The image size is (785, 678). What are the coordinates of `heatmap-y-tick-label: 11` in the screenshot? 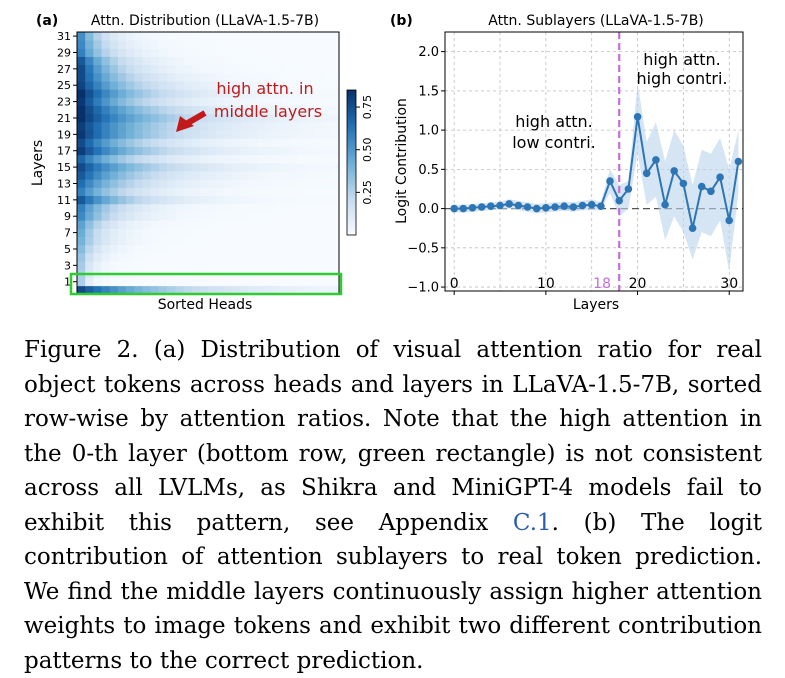 It's located at (64, 200).